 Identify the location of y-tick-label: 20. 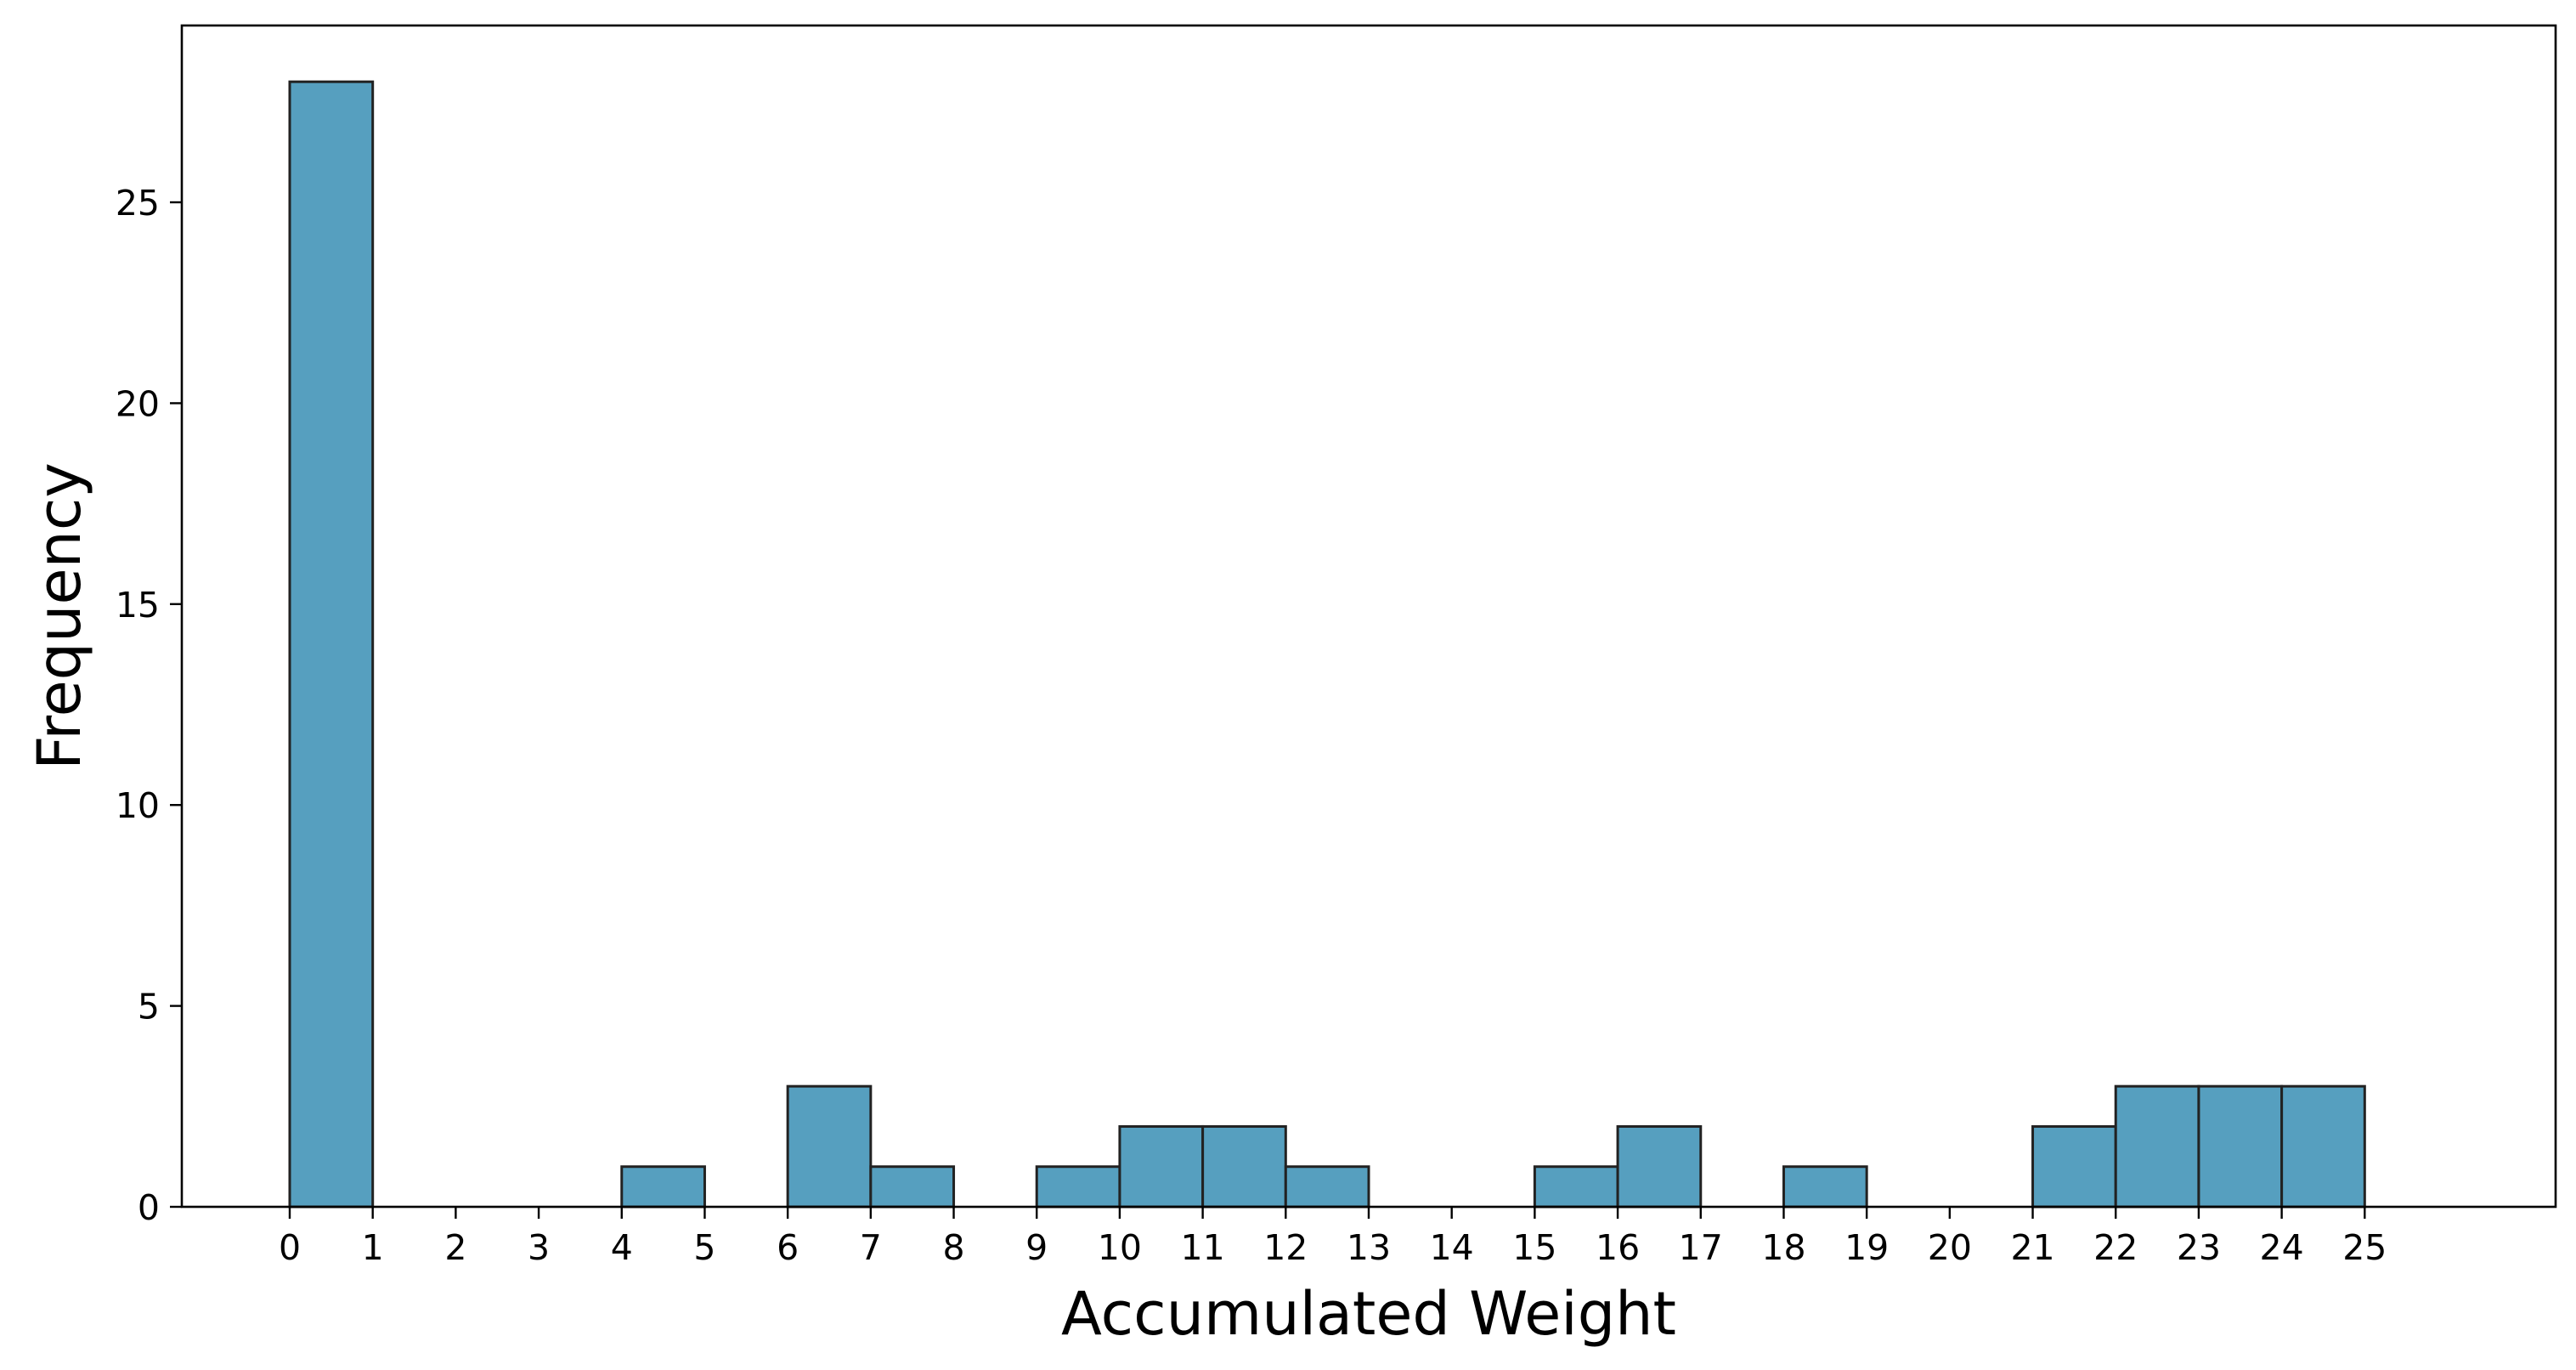
(138, 403).